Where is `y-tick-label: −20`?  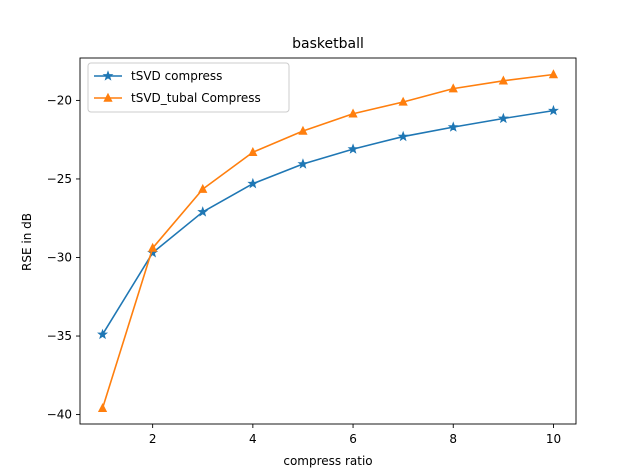
y-tick-label: −20 is located at coordinates (59, 100).